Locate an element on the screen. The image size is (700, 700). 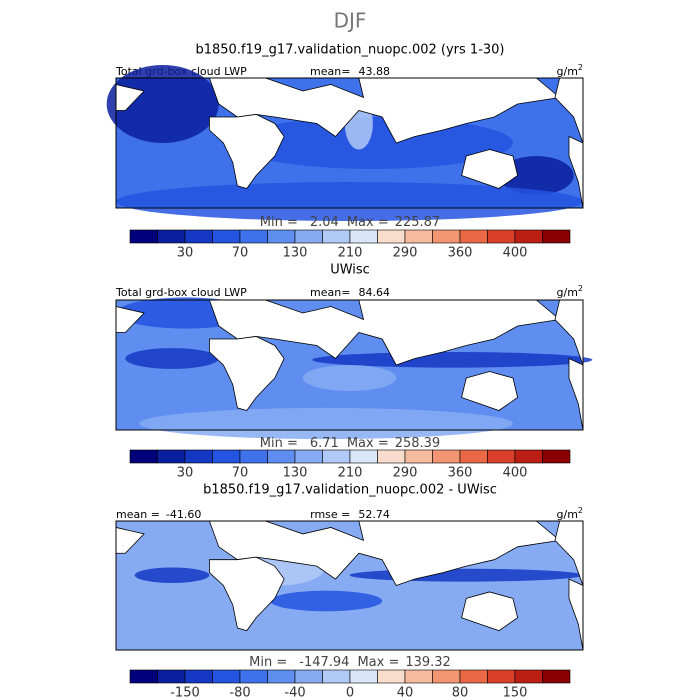
stat-label: mean= 84.64 is located at coordinates (350, 292).